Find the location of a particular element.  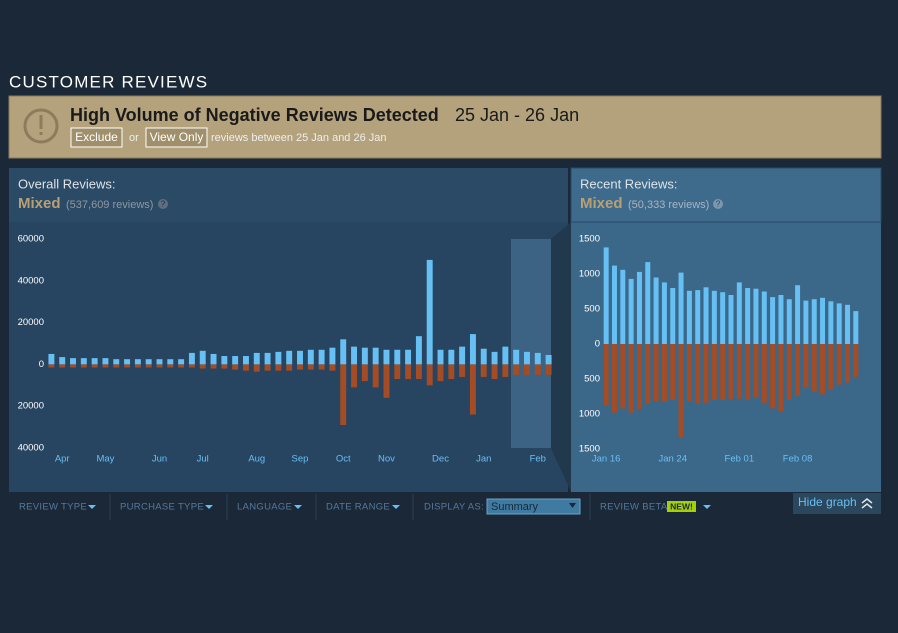

recent-header is located at coordinates (726, 195).